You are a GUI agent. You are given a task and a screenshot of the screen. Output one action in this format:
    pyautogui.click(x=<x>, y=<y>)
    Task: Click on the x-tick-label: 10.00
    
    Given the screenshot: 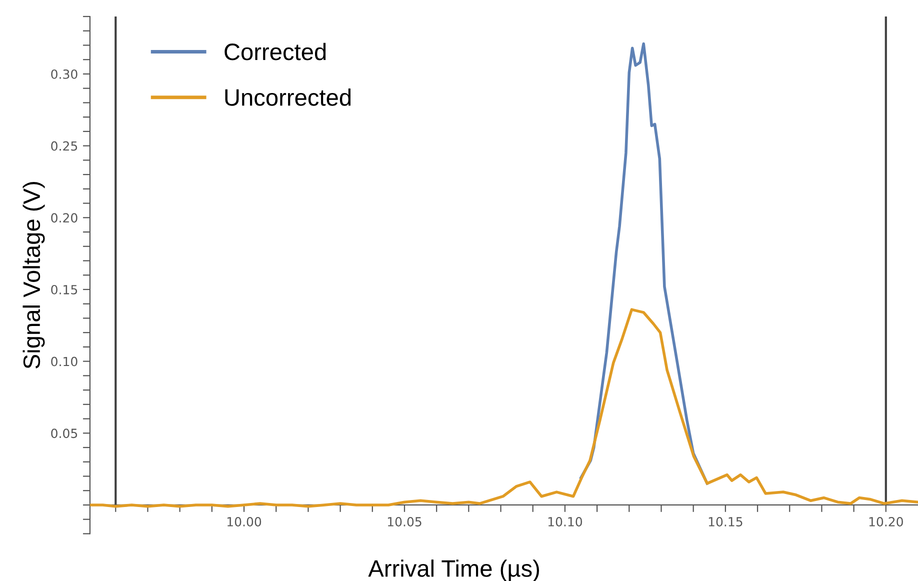 What is the action you would take?
    pyautogui.click(x=245, y=521)
    